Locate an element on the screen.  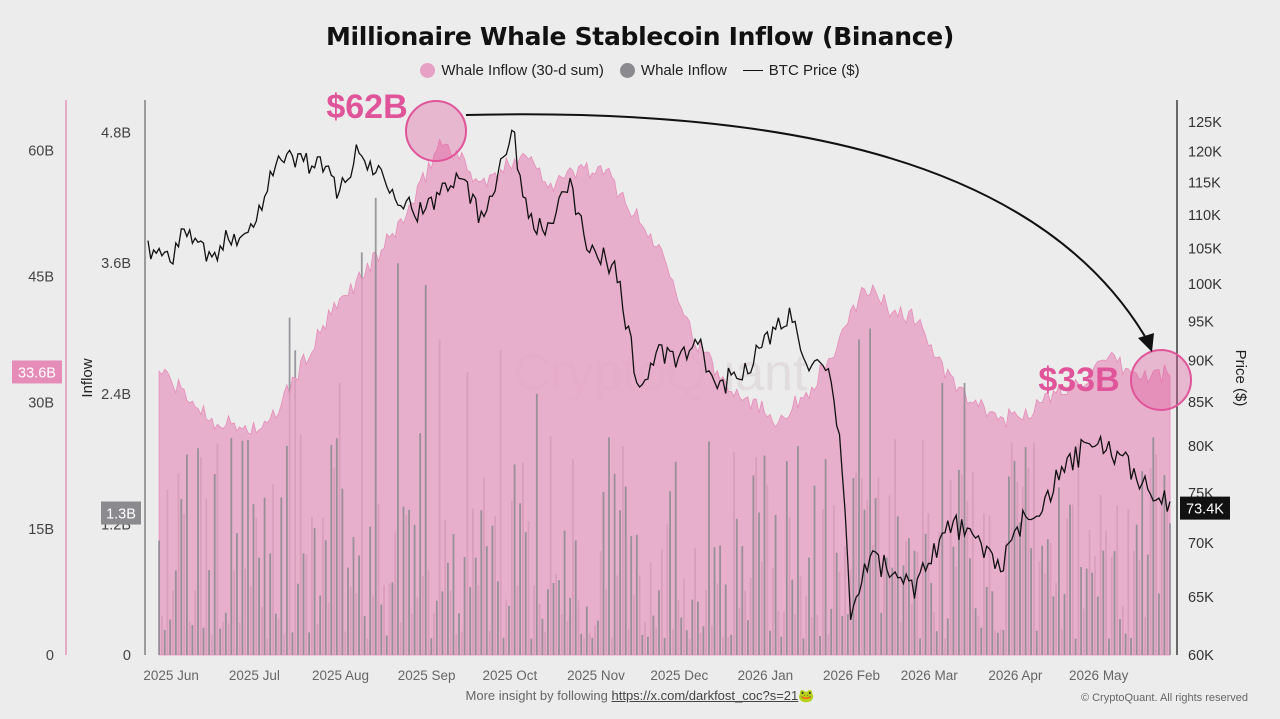
x-axis-tick: 2026 May is located at coordinates (1099, 675).